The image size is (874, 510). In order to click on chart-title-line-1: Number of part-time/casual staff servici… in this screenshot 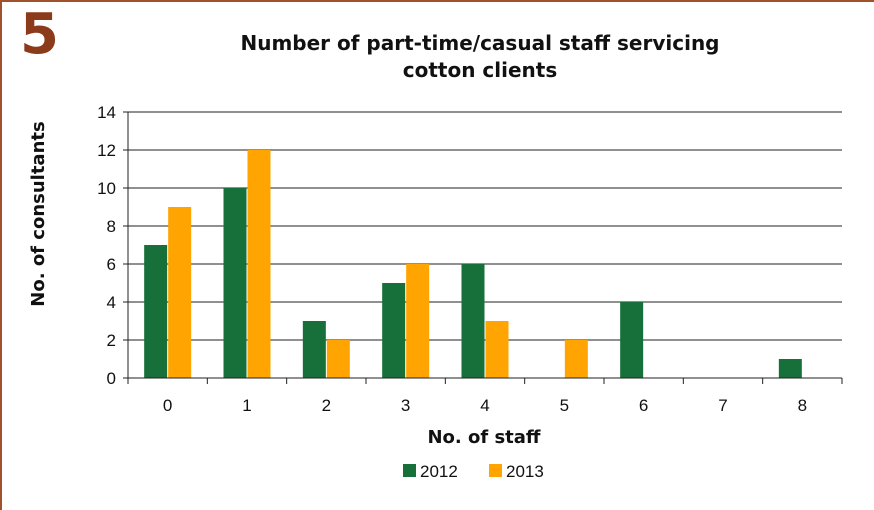, I will do `click(480, 43)`.